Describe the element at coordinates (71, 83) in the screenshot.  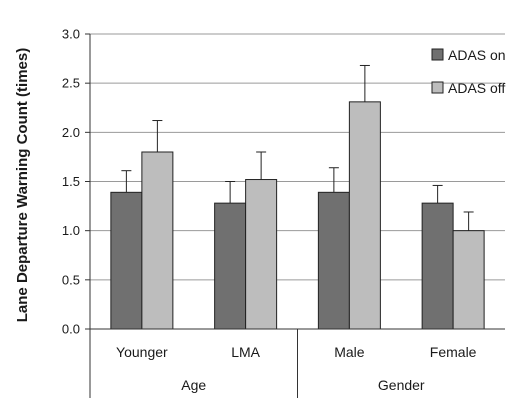
I see `y-tick-label: 2.5` at that location.